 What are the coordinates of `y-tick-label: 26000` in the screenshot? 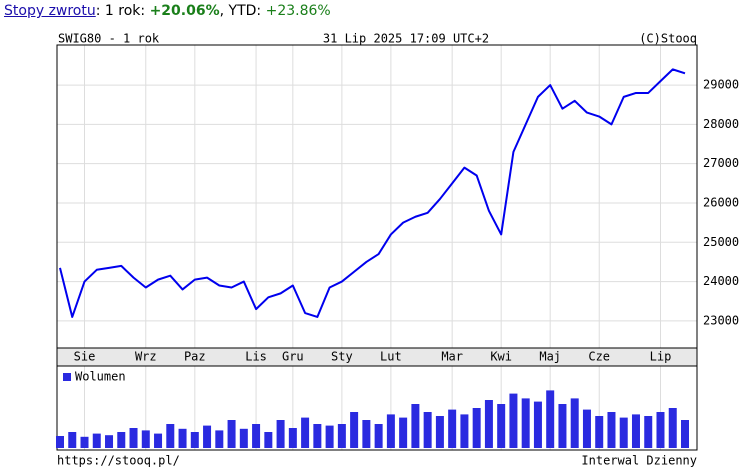 It's located at (721, 202).